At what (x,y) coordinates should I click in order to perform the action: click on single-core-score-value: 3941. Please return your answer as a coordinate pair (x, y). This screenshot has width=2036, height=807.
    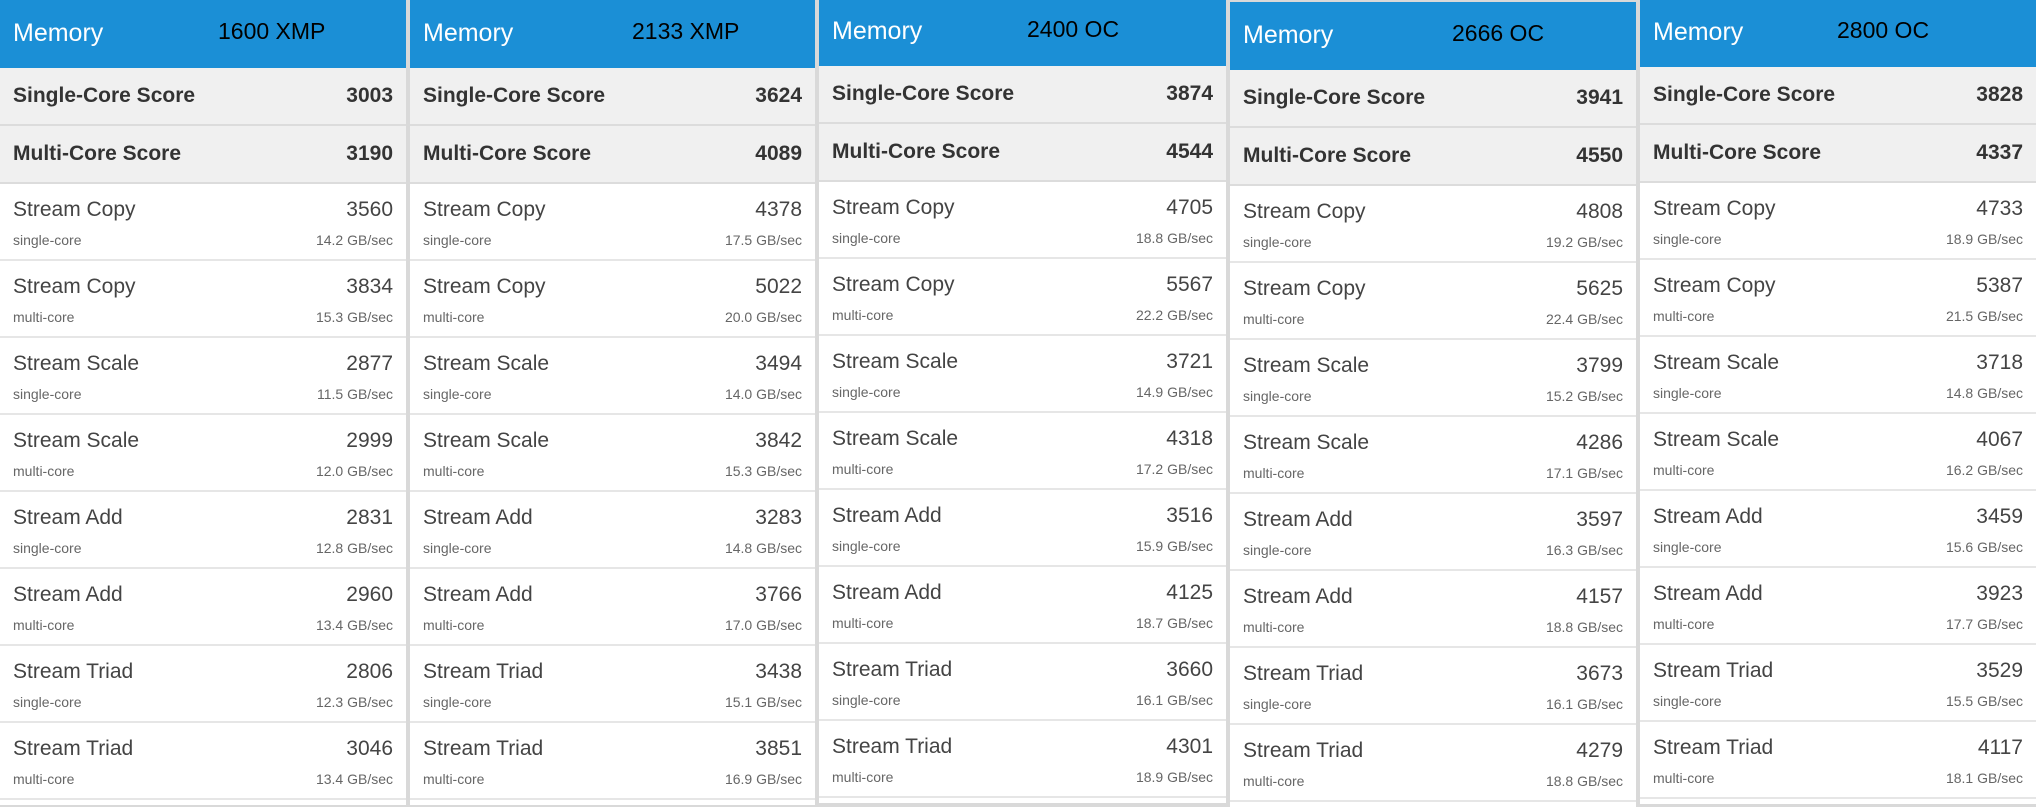
    Looking at the image, I should click on (1599, 97).